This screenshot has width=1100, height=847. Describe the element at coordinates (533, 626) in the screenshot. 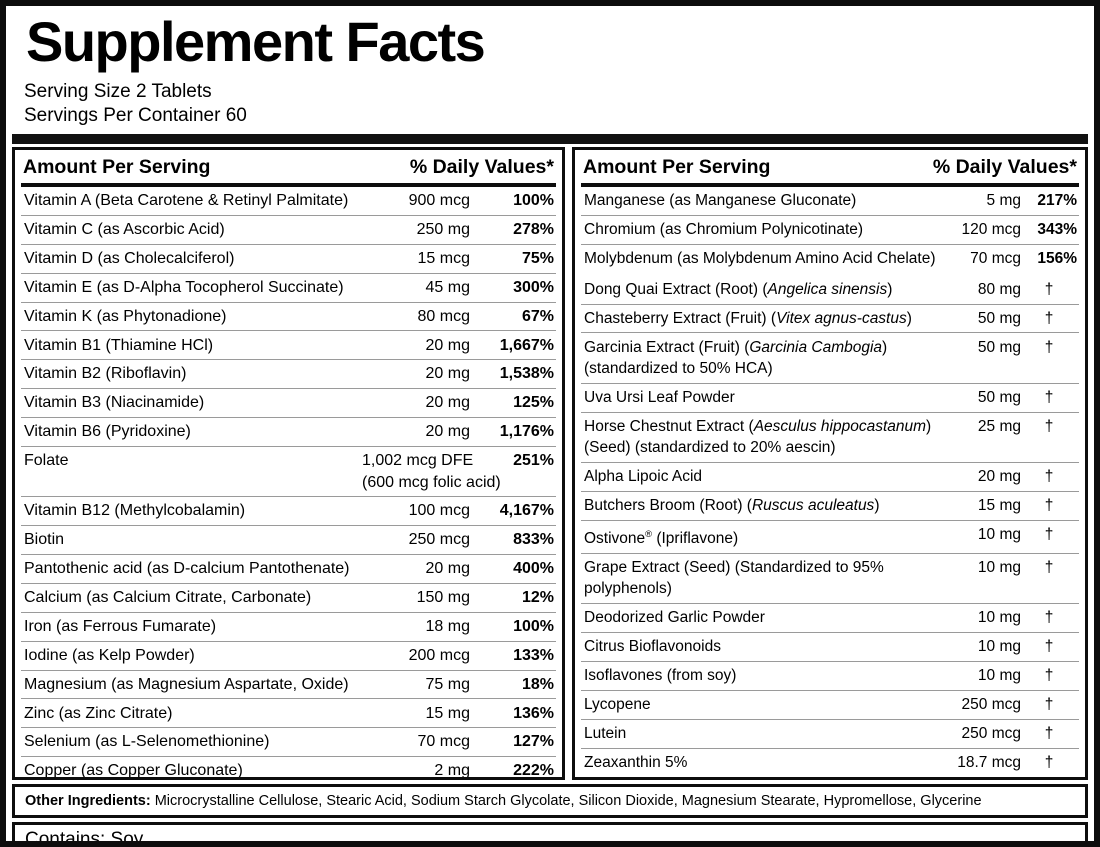

I see `daily-value-percent: 100%` at that location.